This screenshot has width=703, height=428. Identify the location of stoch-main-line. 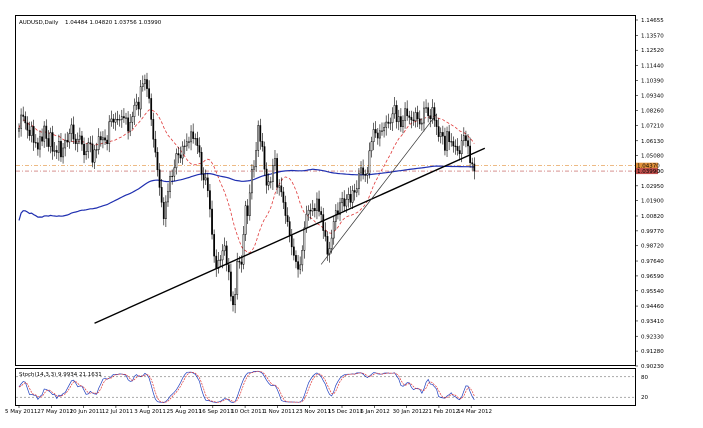
(246, 386).